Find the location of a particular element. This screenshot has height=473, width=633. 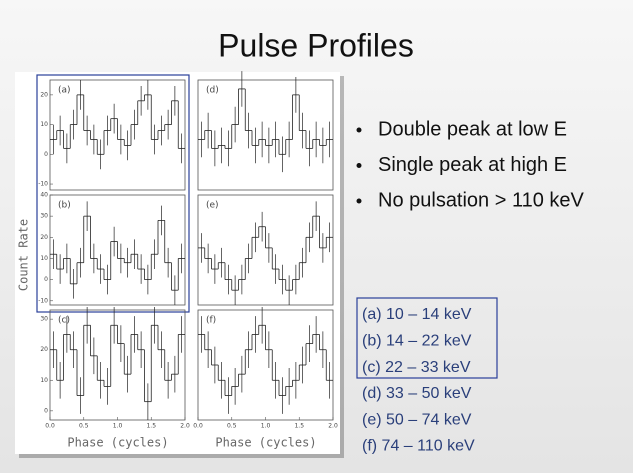

panel-highlight is located at coordinates (113, 193).